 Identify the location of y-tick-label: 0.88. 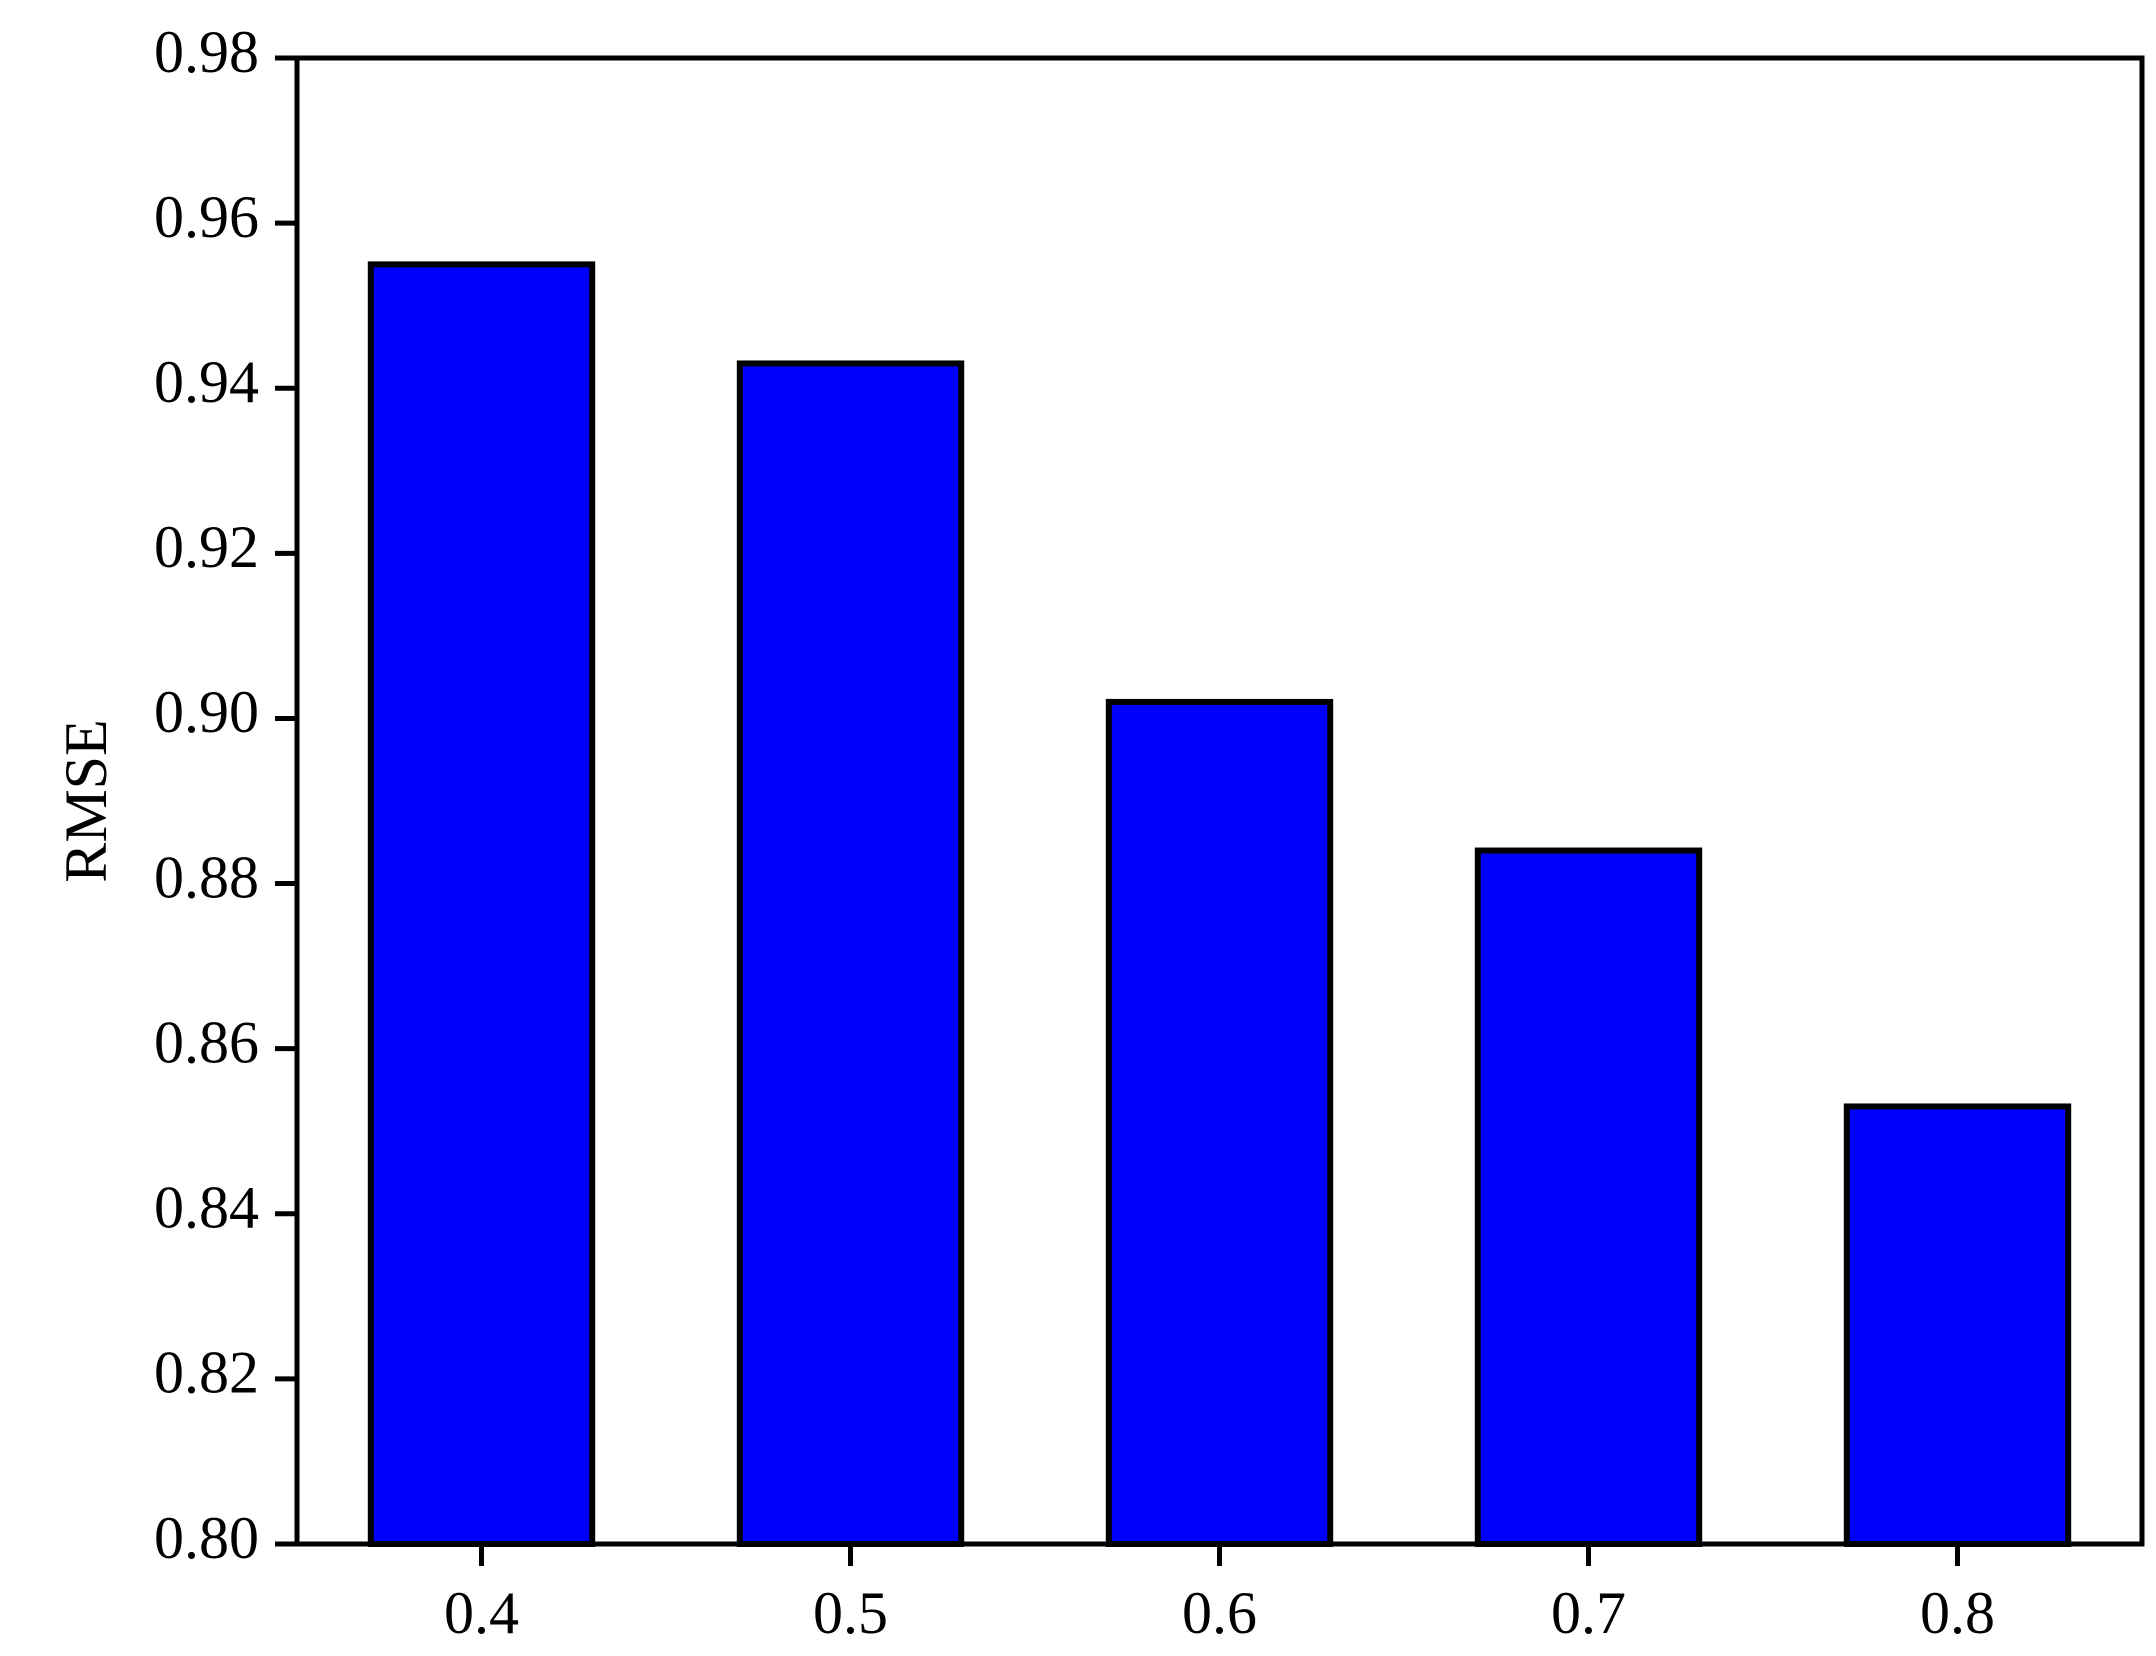
(206, 877).